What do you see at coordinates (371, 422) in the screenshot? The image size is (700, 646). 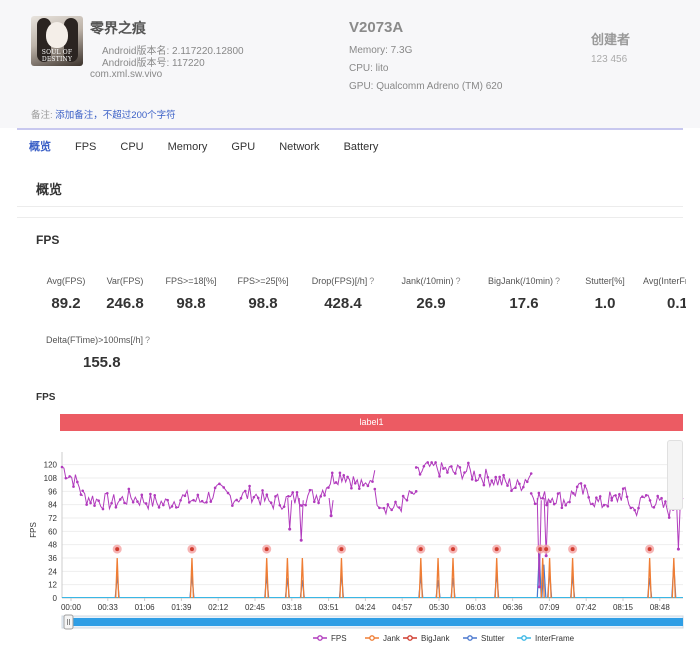 I see `label-bar: label1` at bounding box center [371, 422].